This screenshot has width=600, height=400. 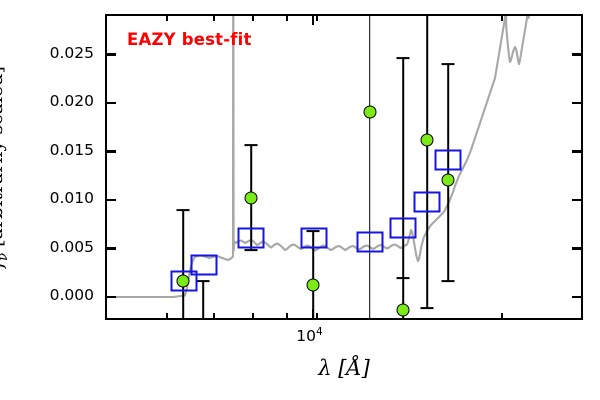 I want to click on y-tick-label-3: 0.015, so click(x=71, y=149).